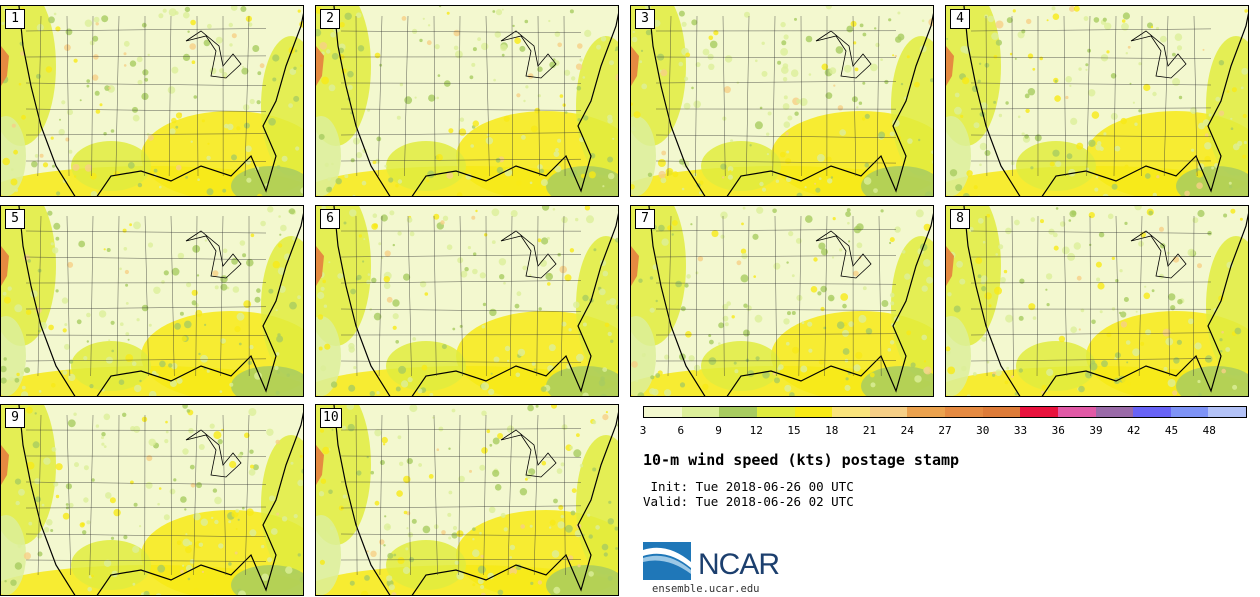 The width and height of the screenshot is (1260, 597). Describe the element at coordinates (832, 430) in the screenshot. I see `colorbar-tick-label: 18` at that location.